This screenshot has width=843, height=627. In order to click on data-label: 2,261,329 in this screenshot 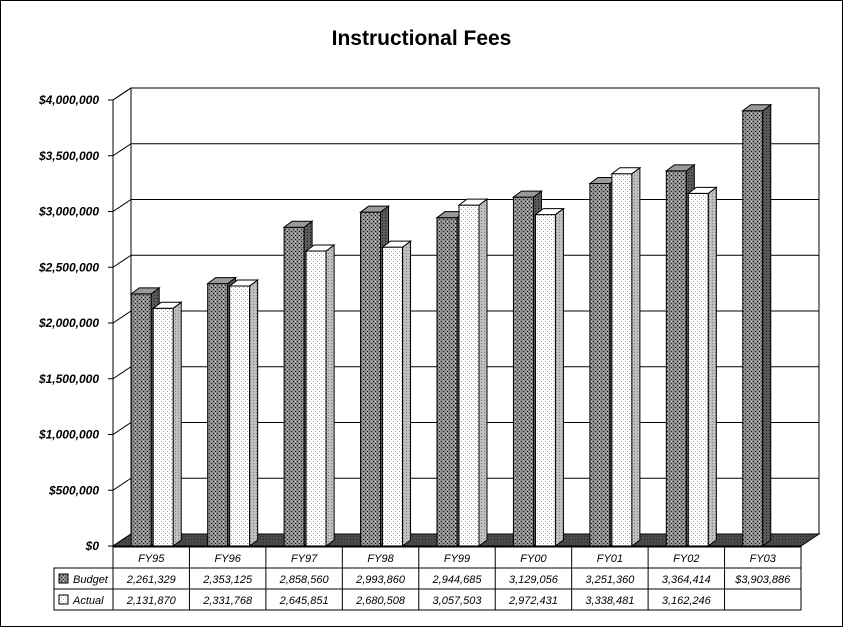, I will do `click(151, 580)`.